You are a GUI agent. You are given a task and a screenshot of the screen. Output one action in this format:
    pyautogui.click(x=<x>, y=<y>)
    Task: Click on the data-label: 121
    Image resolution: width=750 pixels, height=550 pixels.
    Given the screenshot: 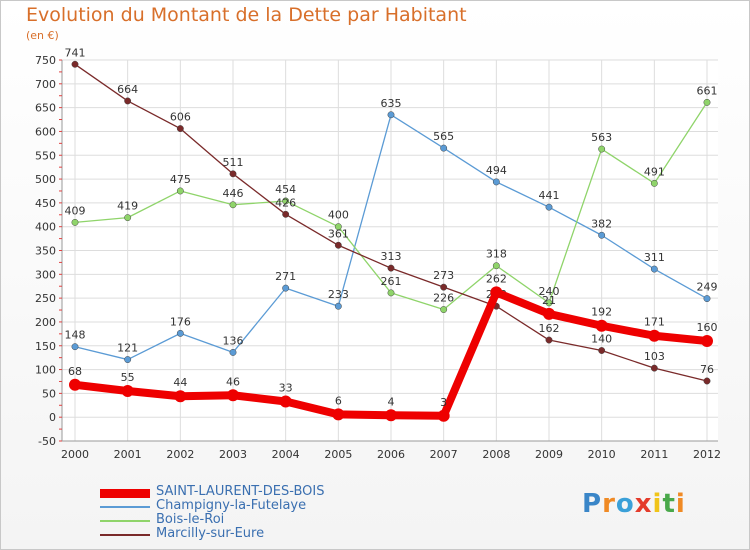 What is the action you would take?
    pyautogui.click(x=127, y=348)
    